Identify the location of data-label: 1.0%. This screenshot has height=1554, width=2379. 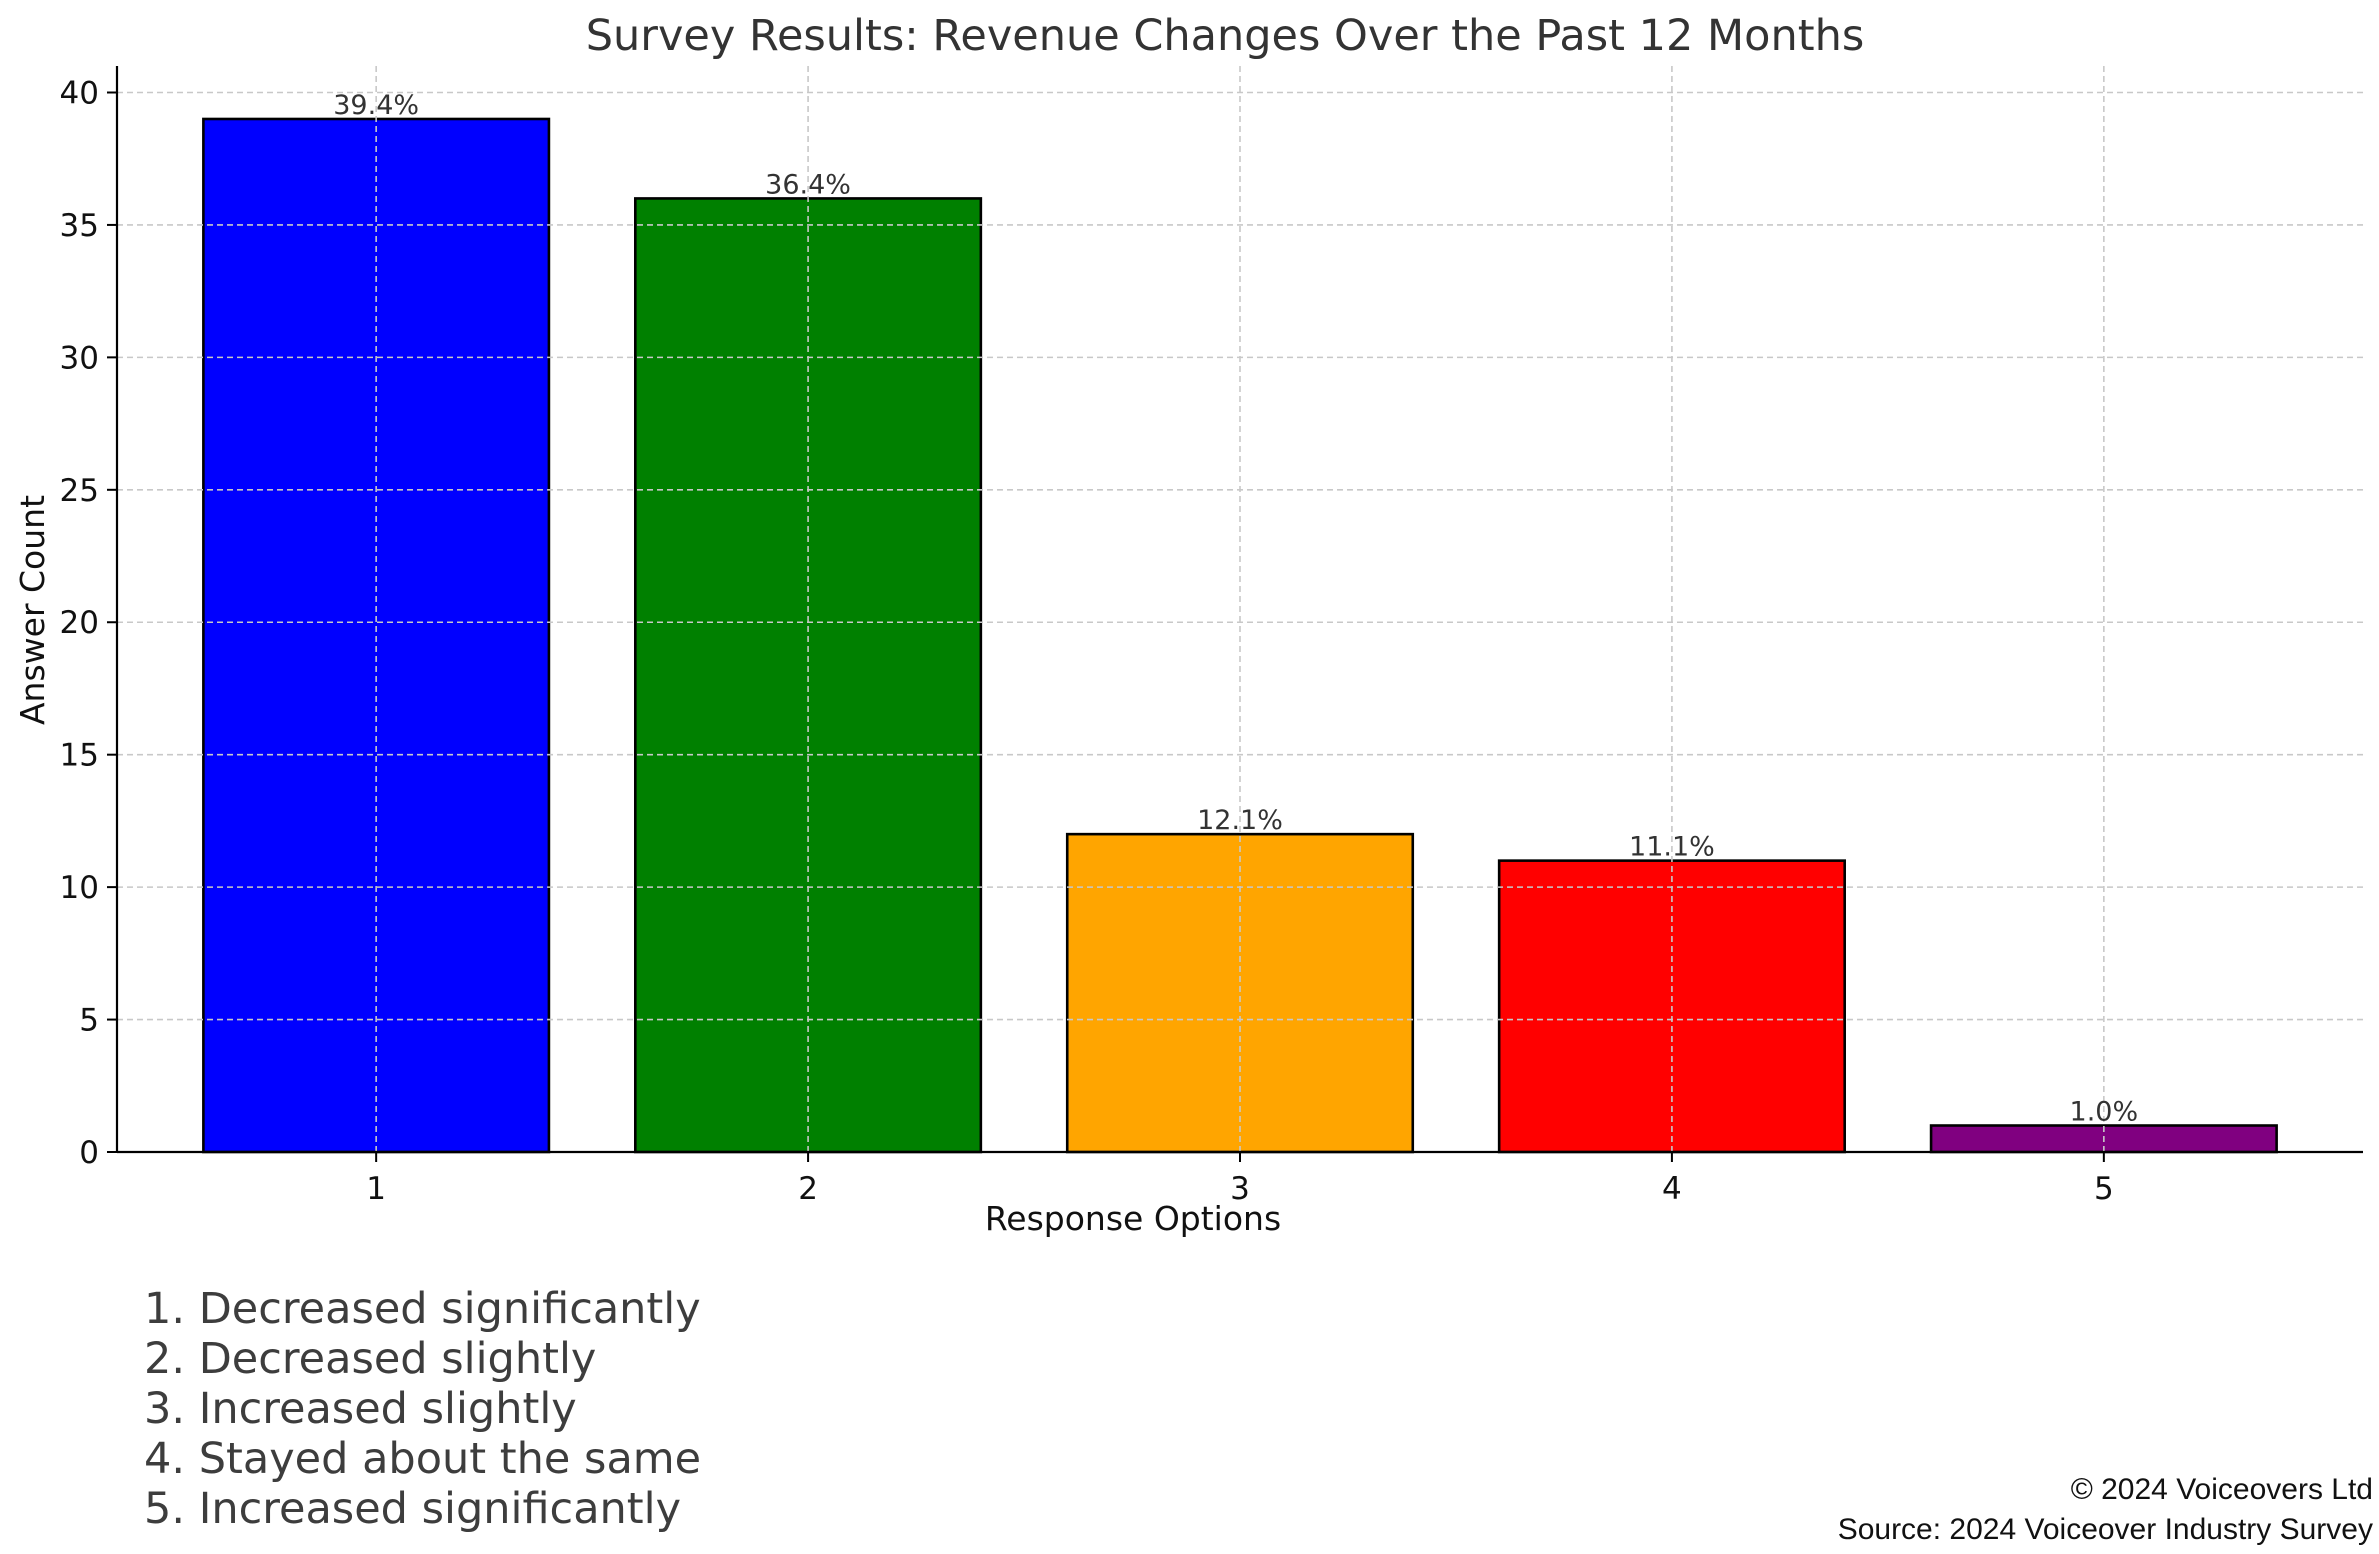
(2104, 1112).